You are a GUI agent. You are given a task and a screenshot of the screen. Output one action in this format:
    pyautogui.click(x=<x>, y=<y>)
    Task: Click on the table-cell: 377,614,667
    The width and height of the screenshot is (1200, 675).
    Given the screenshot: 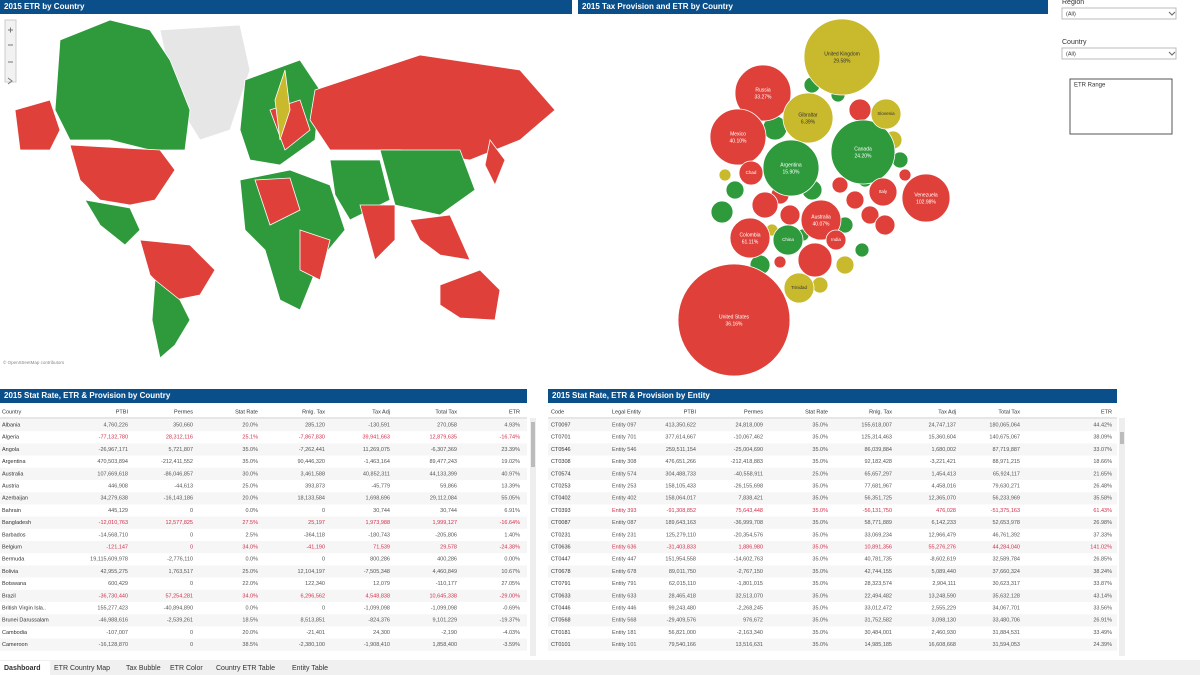 What is the action you would take?
    pyautogui.click(x=680, y=438)
    